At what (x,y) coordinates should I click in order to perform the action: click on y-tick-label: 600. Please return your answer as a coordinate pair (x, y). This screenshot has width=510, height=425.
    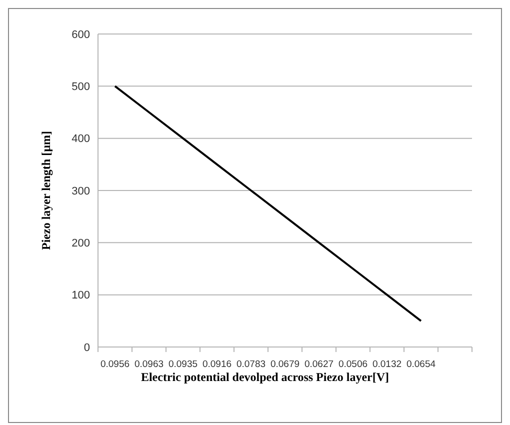
    Looking at the image, I should click on (81, 34).